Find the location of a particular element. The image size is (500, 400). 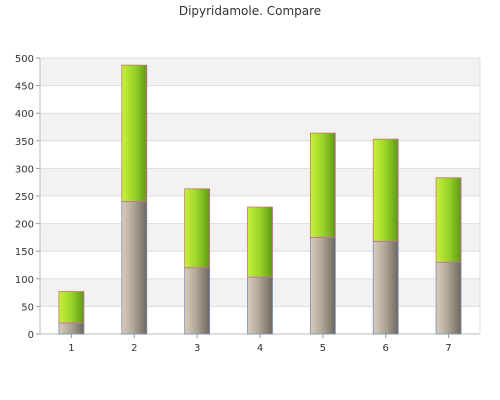

x-tick-label: 3 is located at coordinates (197, 348).